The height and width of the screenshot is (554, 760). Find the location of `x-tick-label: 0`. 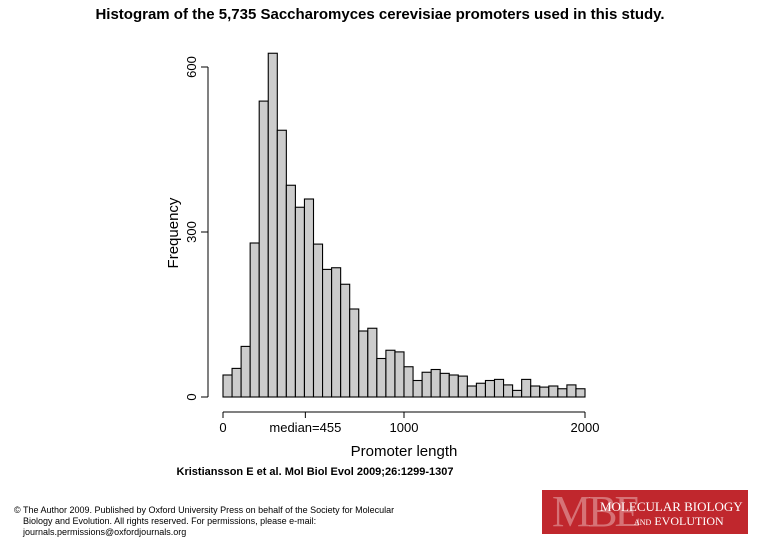

x-tick-label: 0 is located at coordinates (222, 427).